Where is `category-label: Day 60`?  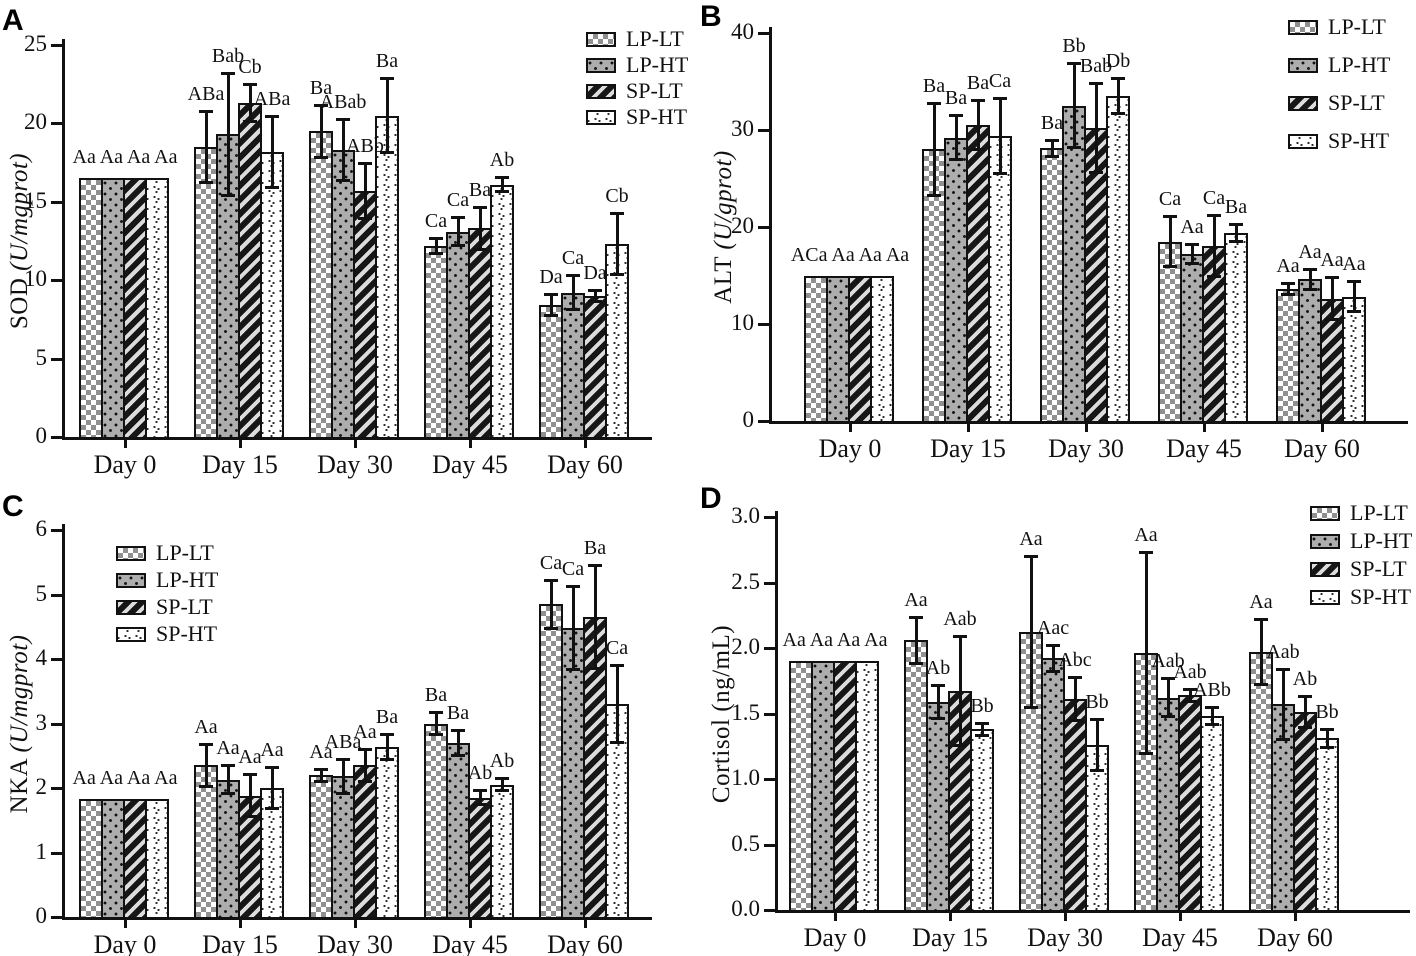
category-label: Day 60 is located at coordinates (585, 943).